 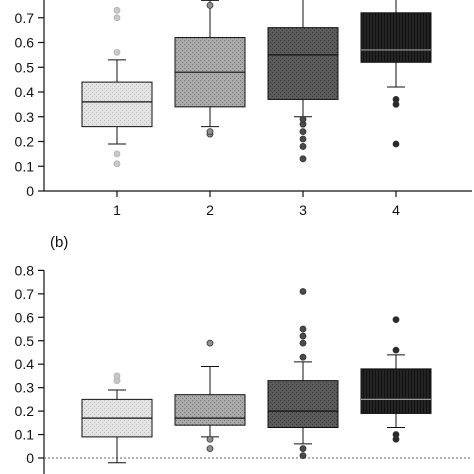 What do you see at coordinates (303, 210) in the screenshot?
I see `x-tick-label: 3` at bounding box center [303, 210].